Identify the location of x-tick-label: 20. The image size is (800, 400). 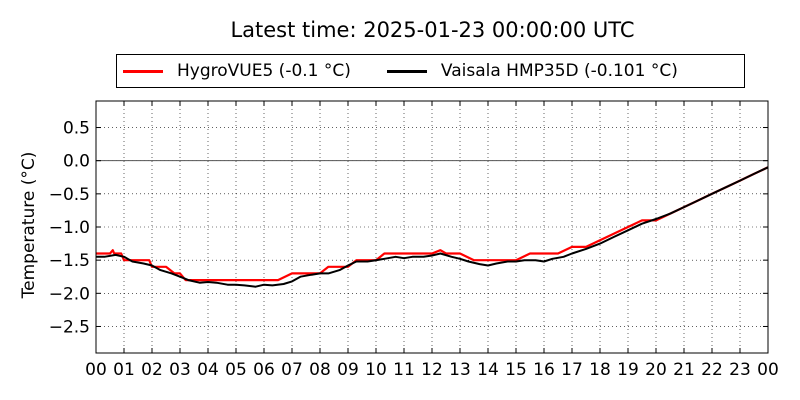
(656, 370).